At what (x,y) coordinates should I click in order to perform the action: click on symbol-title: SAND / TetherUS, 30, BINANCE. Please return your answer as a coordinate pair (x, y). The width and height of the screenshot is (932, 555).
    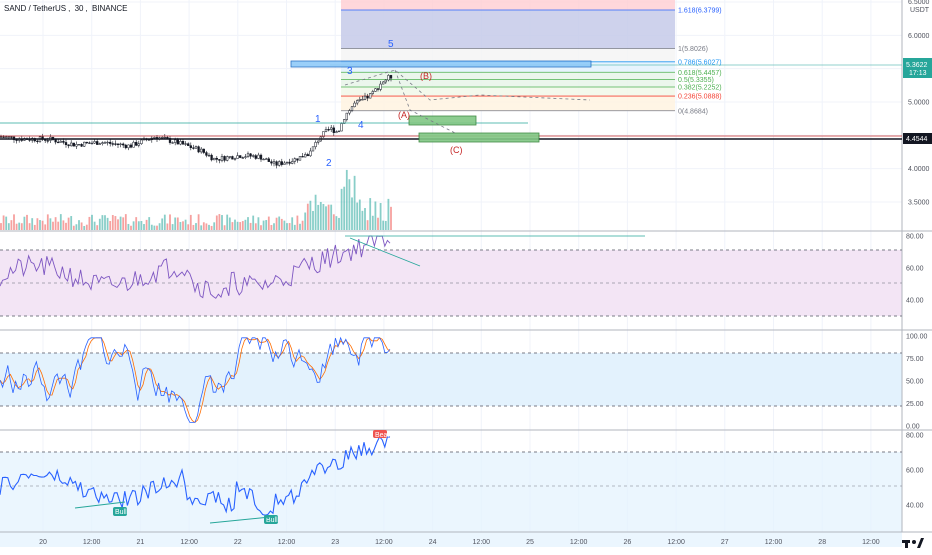
    Looking at the image, I should click on (67, 8).